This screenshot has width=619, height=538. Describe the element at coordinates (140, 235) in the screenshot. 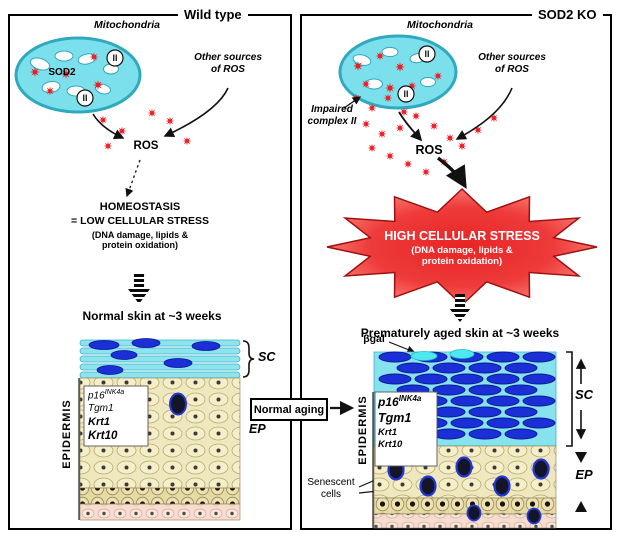

I see `homeostasis-line3: (DNA damage, lipids &` at that location.